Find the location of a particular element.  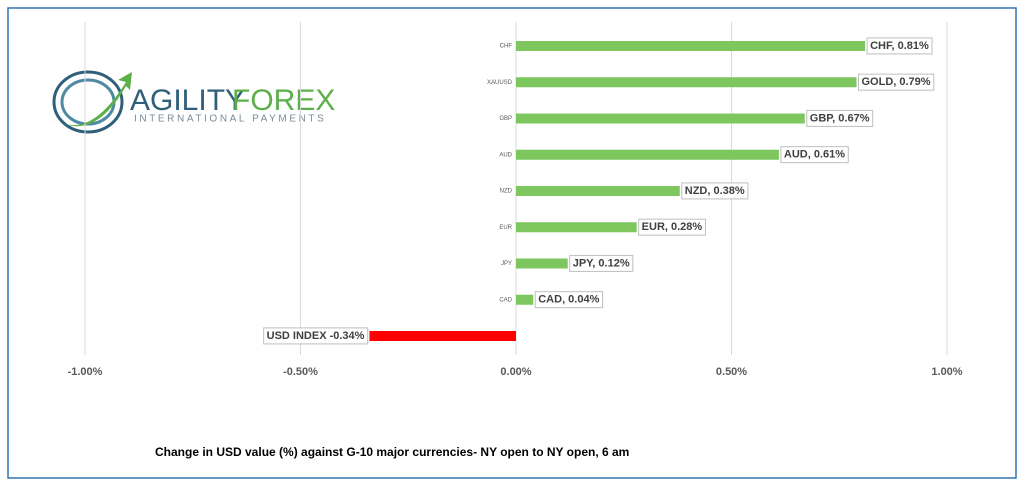

x-tick-label: 0.50% is located at coordinates (731, 372).